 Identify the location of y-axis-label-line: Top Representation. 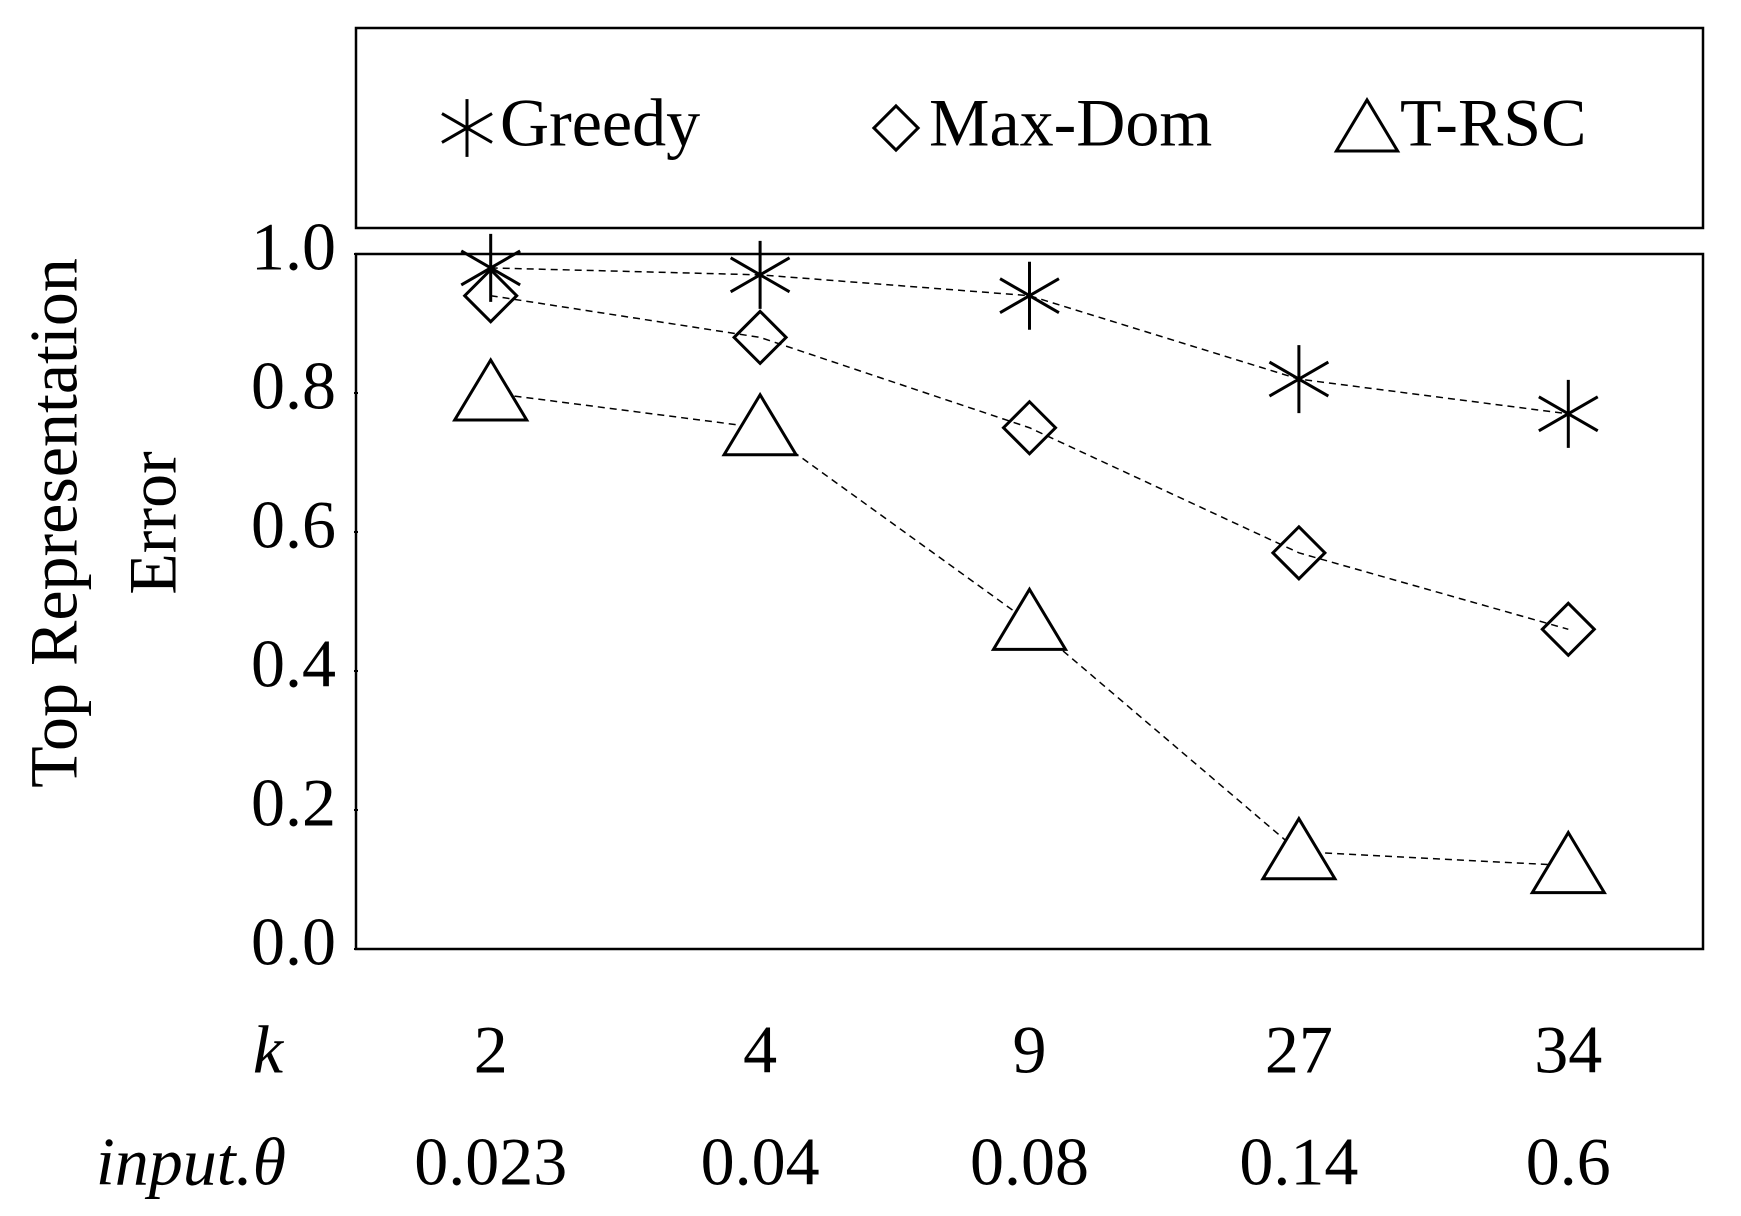
(54, 523).